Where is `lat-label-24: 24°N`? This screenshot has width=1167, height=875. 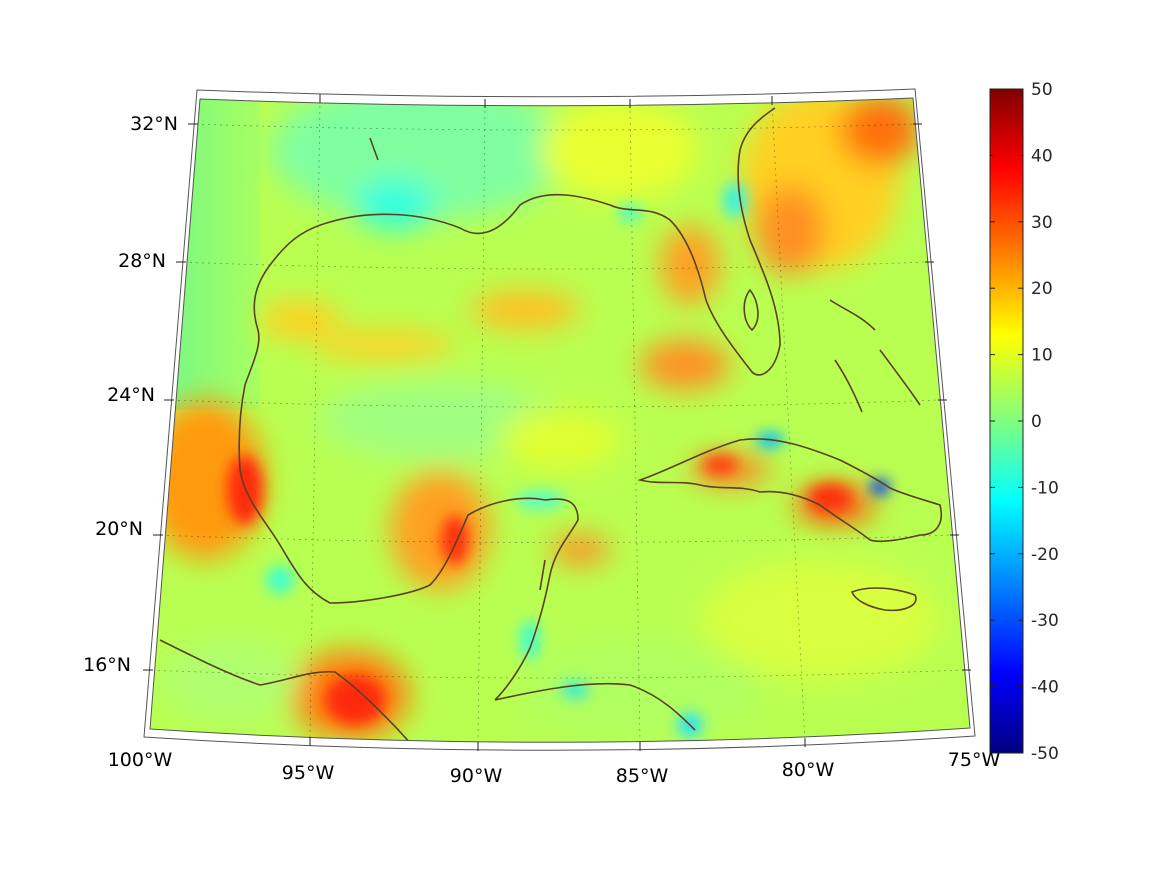 lat-label-24: 24°N is located at coordinates (131, 395).